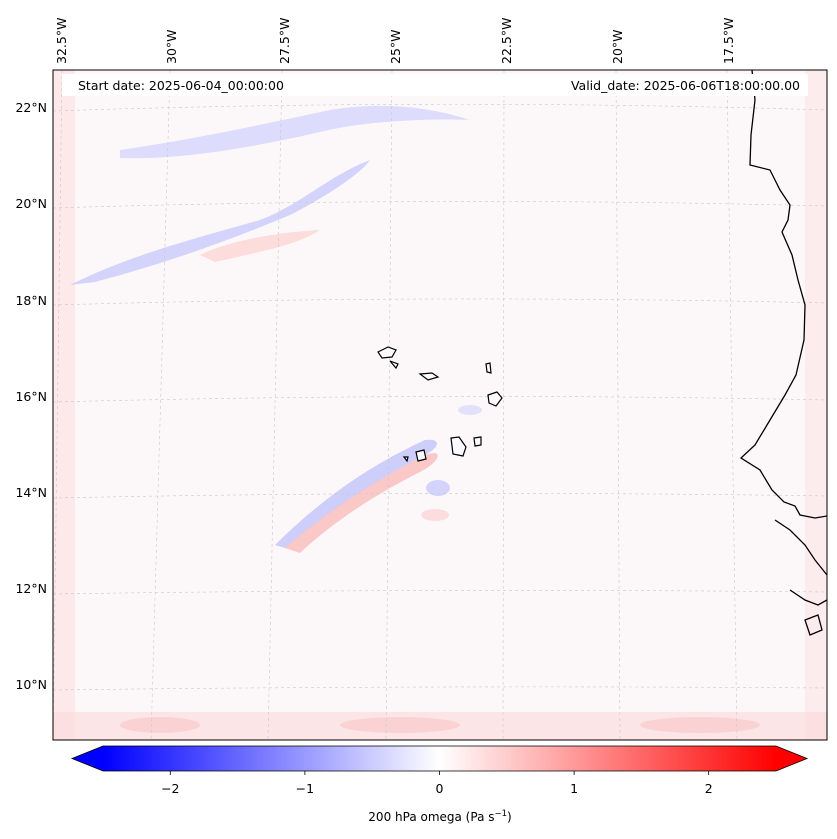  What do you see at coordinates (709, 788) in the screenshot?
I see `colorbar-tick-label: 2` at bounding box center [709, 788].